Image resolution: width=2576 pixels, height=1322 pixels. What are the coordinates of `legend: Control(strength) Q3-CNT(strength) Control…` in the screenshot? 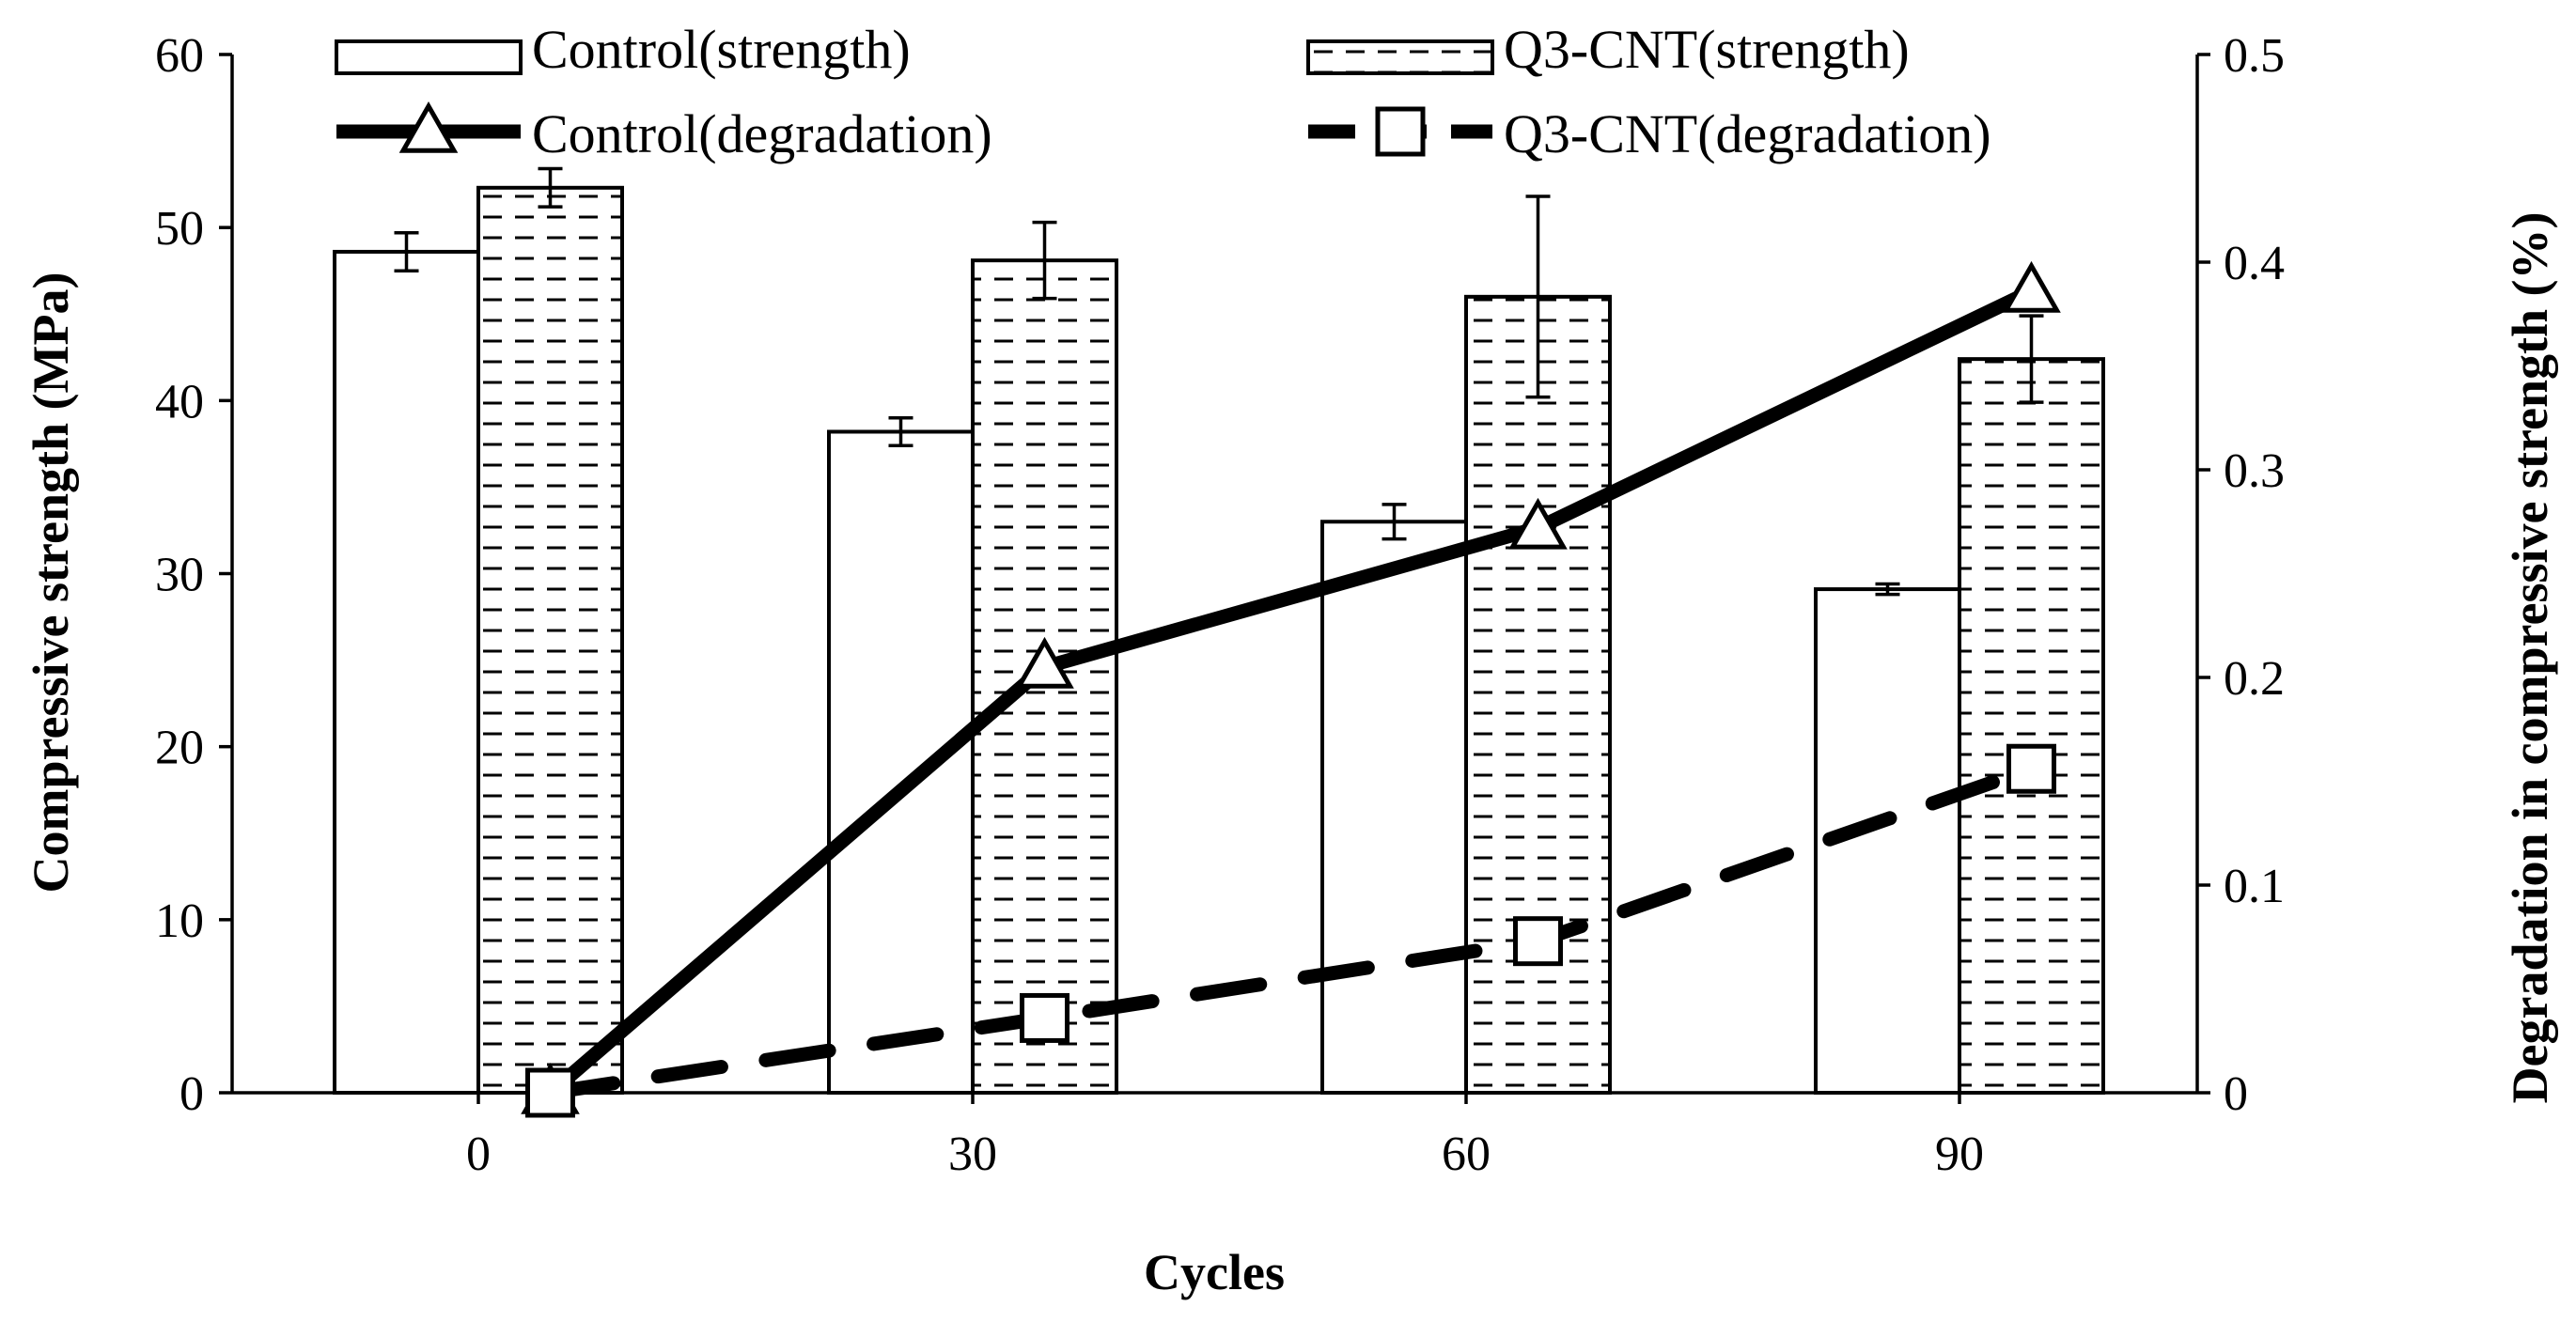 It's located at (1163, 91).